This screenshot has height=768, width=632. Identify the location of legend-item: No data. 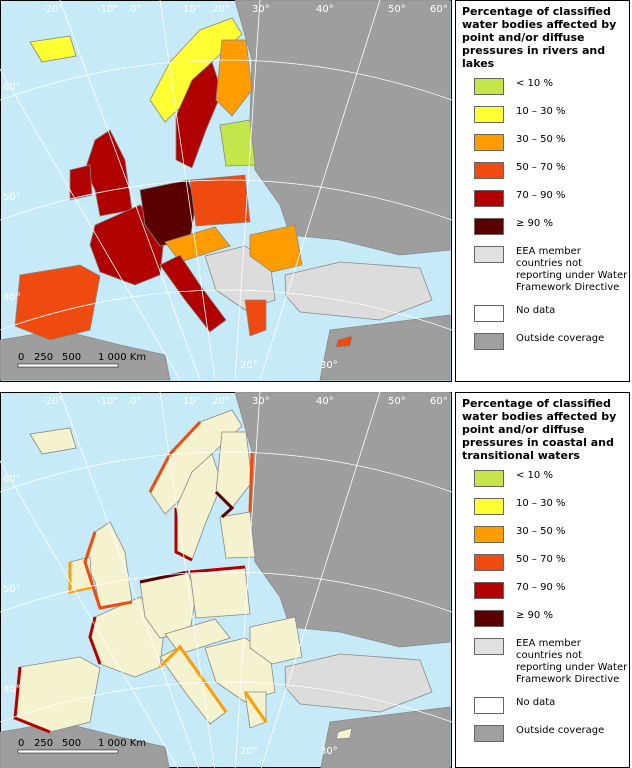
(551, 313).